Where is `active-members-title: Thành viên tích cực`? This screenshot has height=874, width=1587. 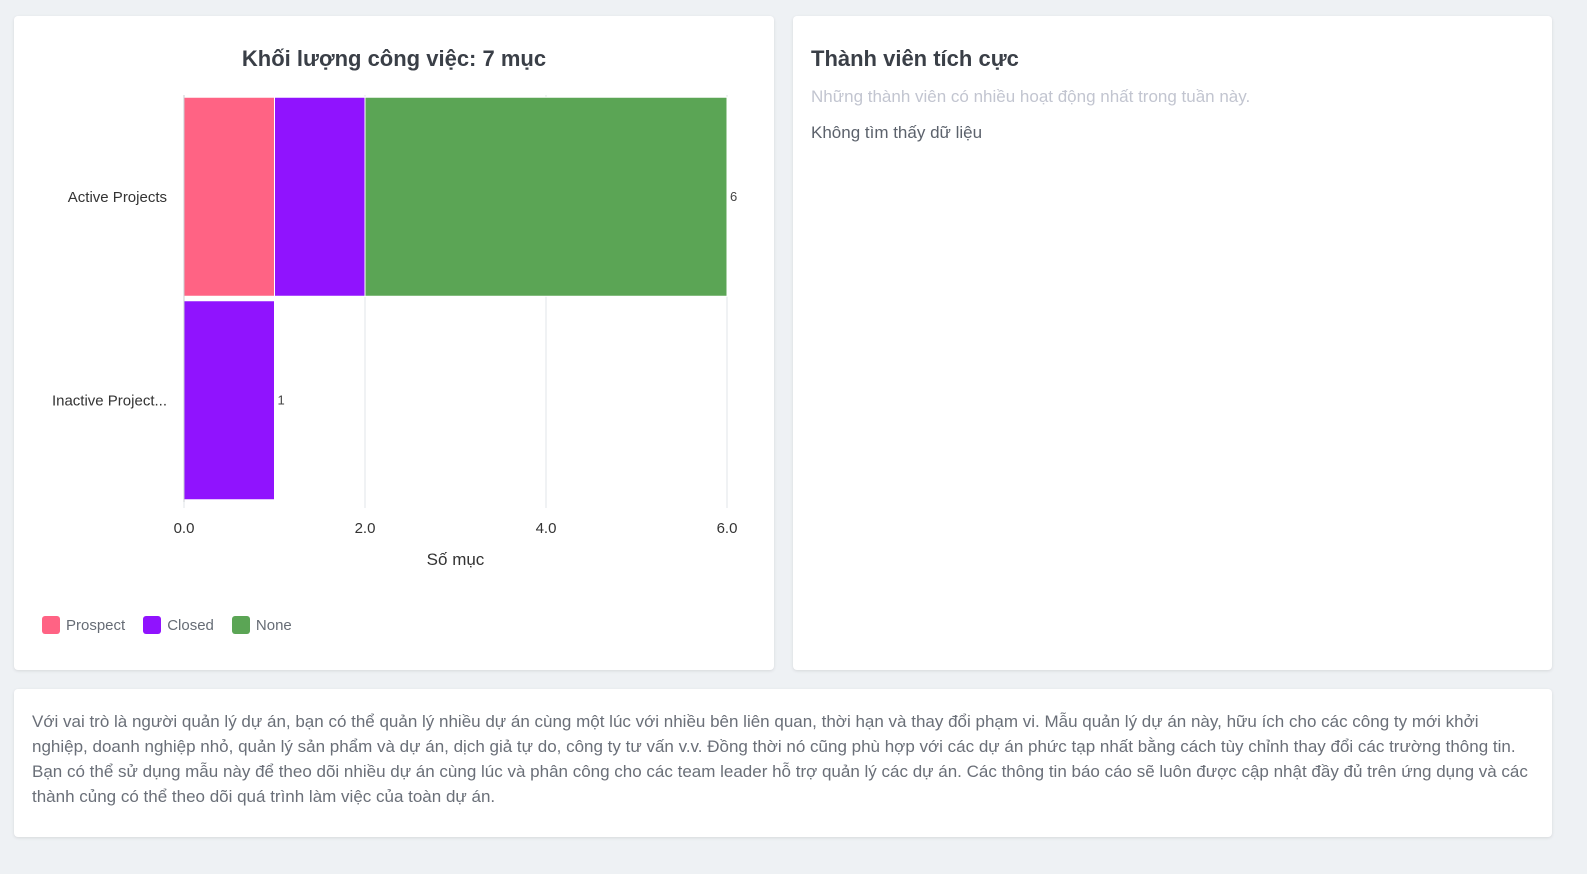
active-members-title: Thành viên tích cực is located at coordinates (915, 58).